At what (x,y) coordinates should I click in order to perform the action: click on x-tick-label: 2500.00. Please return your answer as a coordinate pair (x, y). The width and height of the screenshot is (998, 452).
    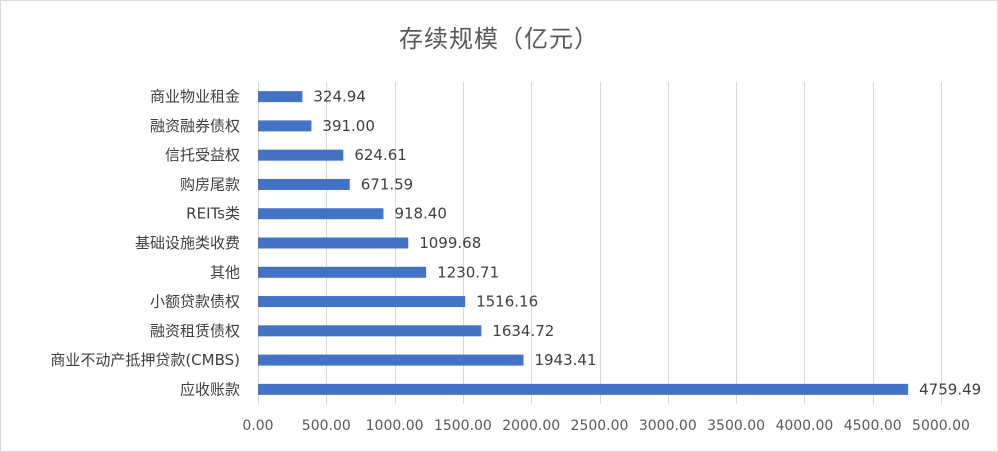
    Looking at the image, I should click on (600, 426).